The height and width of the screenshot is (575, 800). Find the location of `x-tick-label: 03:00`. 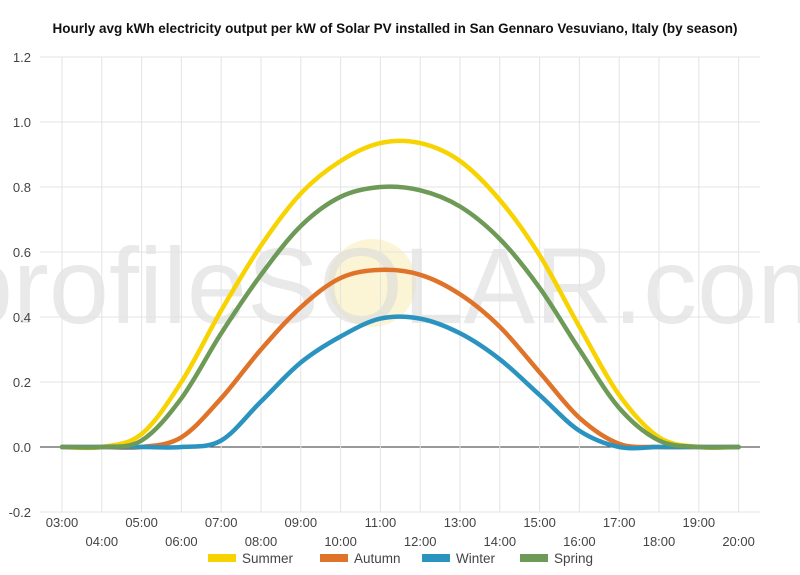

x-tick-label: 03:00 is located at coordinates (62, 522).